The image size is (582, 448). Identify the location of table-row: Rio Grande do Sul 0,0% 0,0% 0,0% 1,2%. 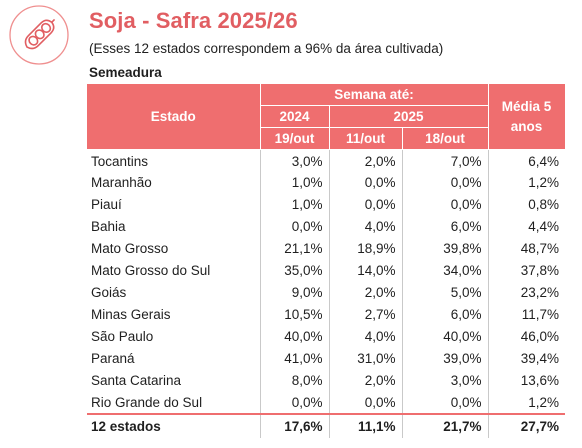
(326, 402).